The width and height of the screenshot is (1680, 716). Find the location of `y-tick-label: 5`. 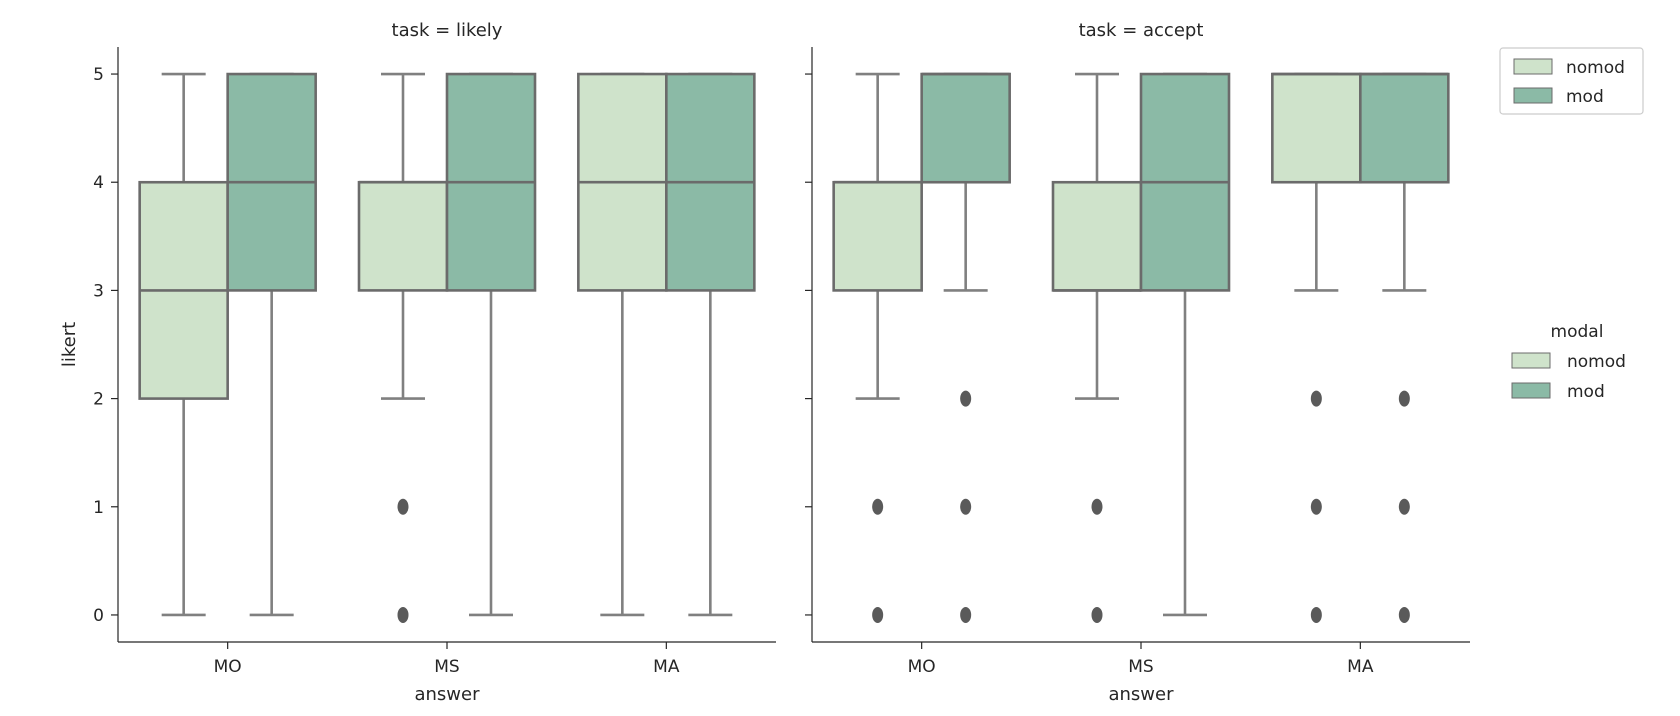

y-tick-label: 5 is located at coordinates (98, 75).